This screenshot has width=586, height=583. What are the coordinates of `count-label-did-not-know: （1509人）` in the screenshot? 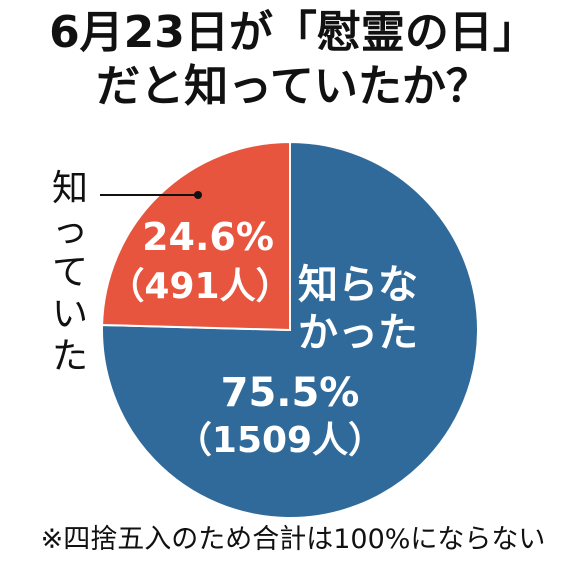 It's located at (280, 440).